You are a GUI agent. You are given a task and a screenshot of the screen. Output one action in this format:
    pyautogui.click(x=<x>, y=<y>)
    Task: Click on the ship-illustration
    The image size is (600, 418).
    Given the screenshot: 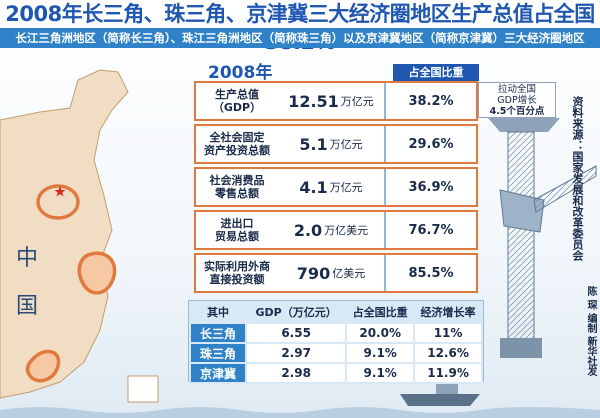 What is the action you would take?
    pyautogui.click(x=440, y=400)
    